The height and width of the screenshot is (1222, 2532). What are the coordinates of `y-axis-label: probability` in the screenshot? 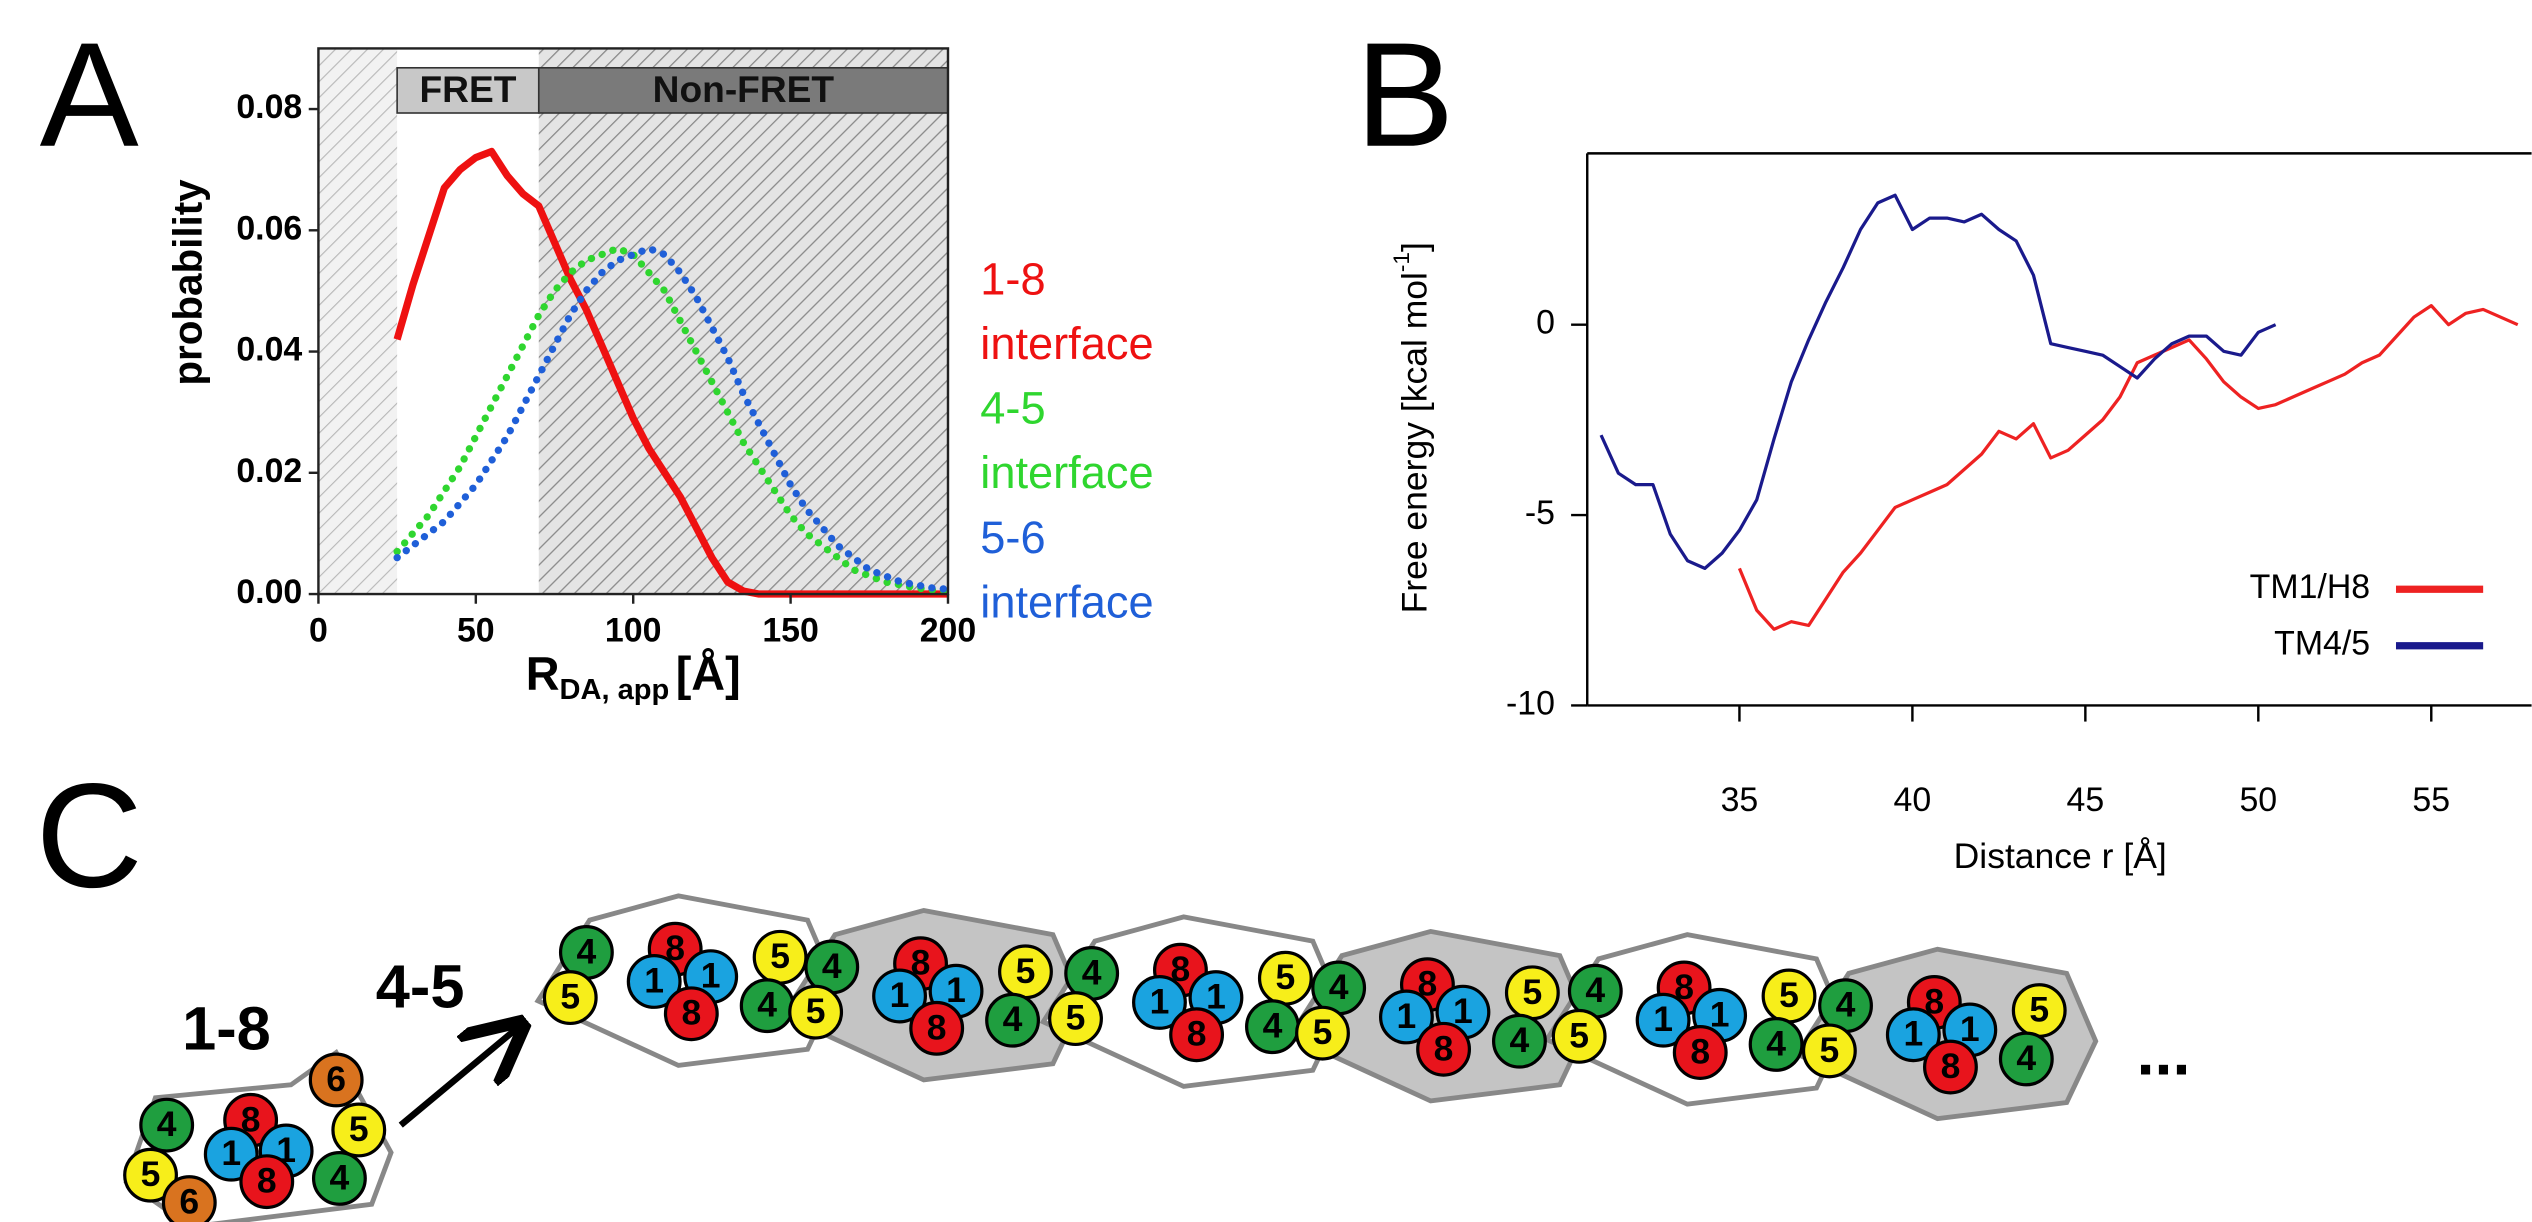 It's located at (188, 282).